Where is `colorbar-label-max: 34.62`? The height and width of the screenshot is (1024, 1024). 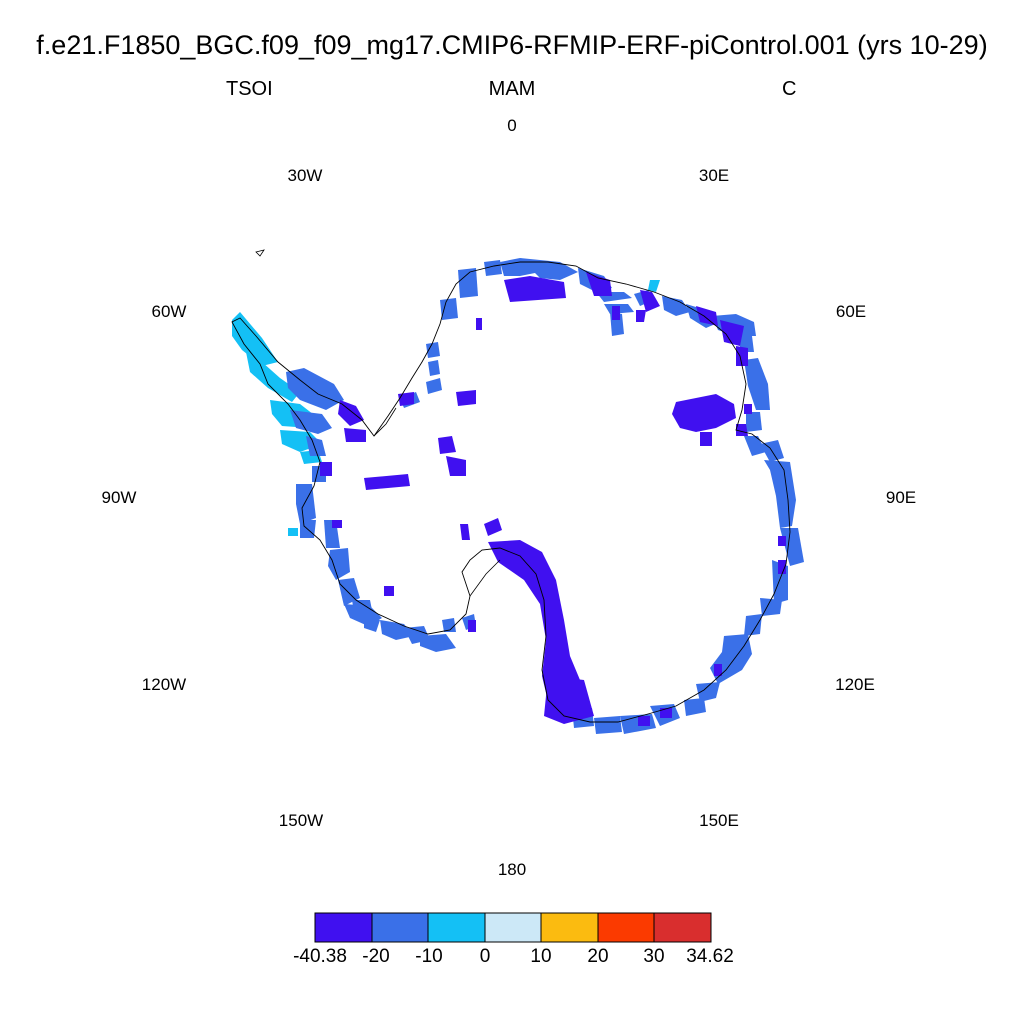
colorbar-label-max: 34.62 is located at coordinates (710, 956).